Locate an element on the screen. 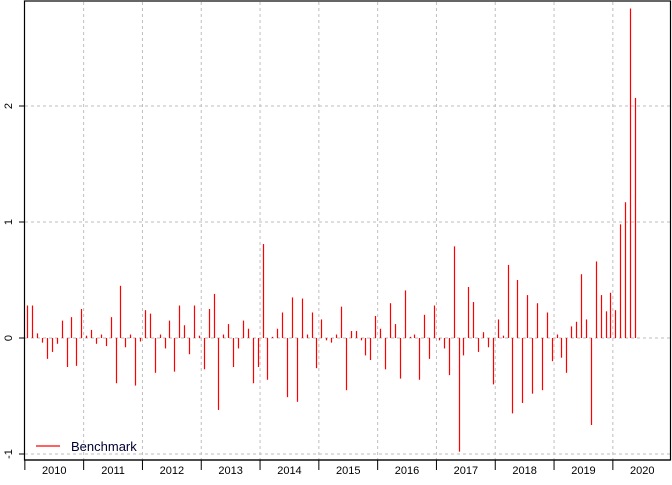 The height and width of the screenshot is (485, 672). x-tick-label: 2019 is located at coordinates (583, 471).